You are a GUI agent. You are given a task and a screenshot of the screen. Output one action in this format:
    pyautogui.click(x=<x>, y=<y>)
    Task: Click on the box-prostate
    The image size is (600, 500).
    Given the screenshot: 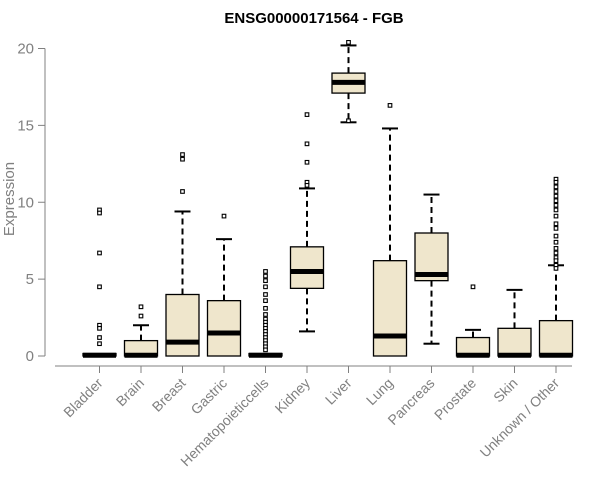 What is the action you would take?
    pyautogui.click(x=473, y=321)
    